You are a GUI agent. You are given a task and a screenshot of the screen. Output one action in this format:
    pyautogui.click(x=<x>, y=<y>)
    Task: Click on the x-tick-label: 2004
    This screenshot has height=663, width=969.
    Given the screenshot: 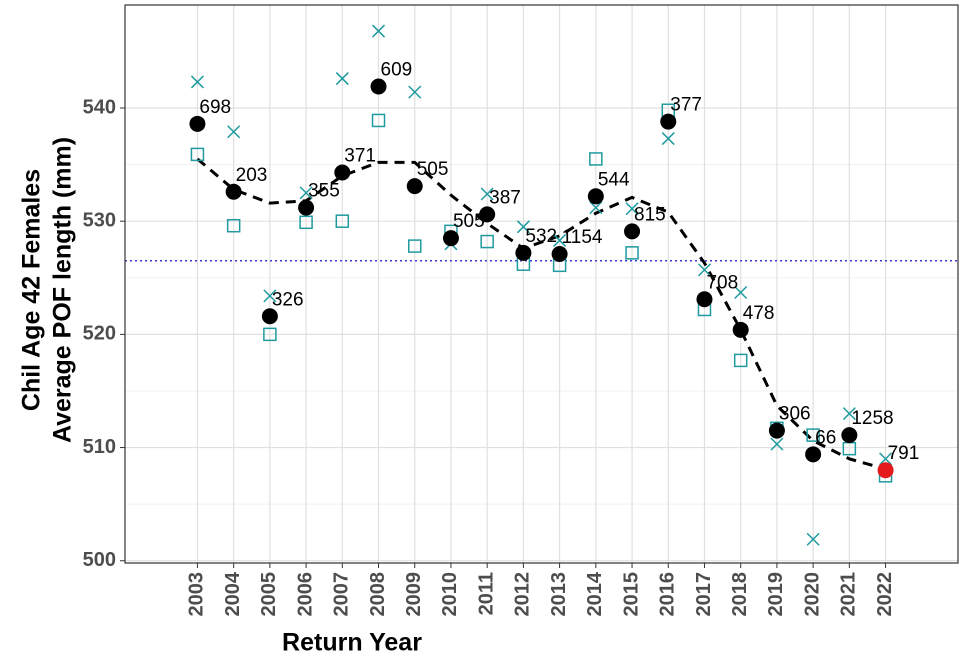 What is the action you would take?
    pyautogui.click(x=233, y=593)
    